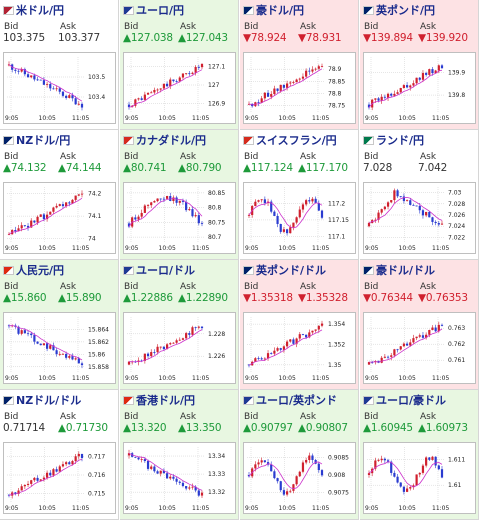 Image resolution: width=480 pixels, height=522 pixels. I want to click on ca-flag-icon, so click(128, 140).